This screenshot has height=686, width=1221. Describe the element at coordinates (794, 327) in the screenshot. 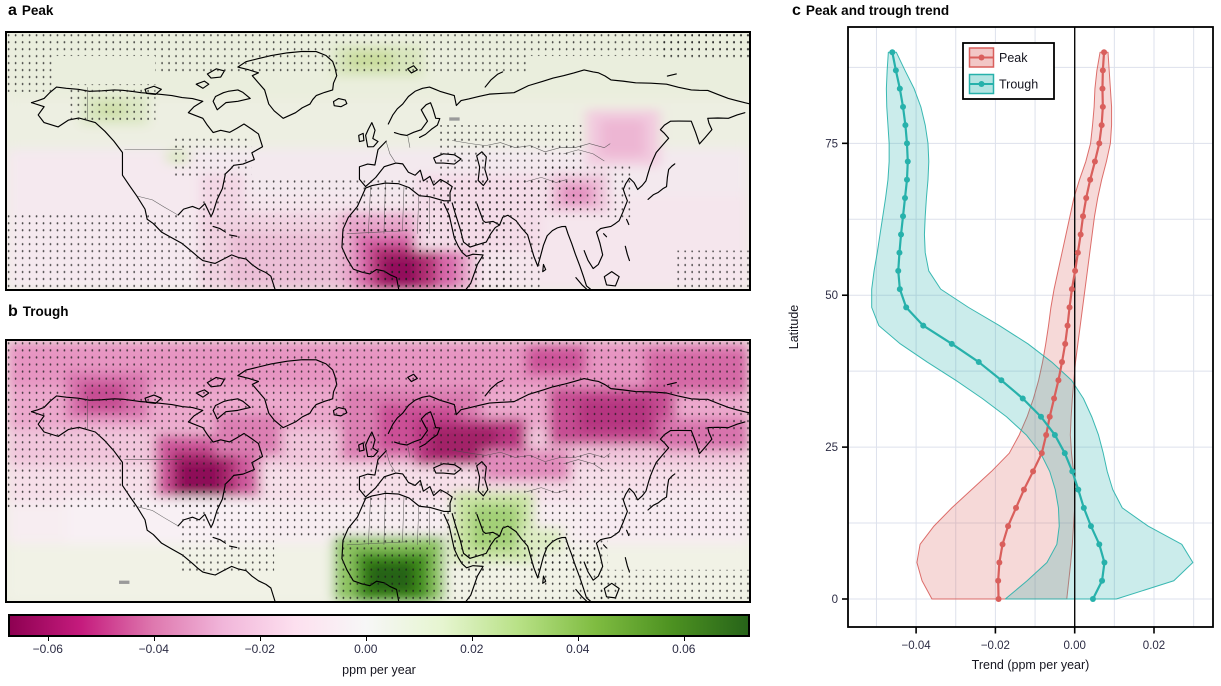

I see `y-axis-label: Latitude` at that location.